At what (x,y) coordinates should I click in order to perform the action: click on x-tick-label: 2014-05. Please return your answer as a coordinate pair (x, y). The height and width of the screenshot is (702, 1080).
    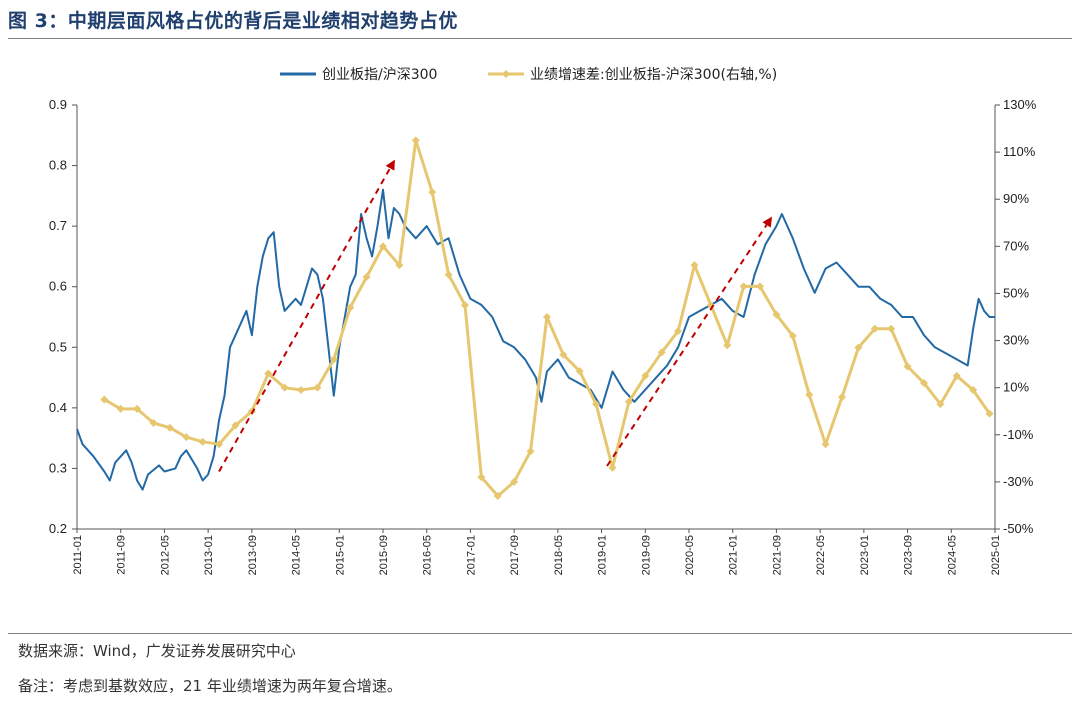
    Looking at the image, I should click on (297, 555).